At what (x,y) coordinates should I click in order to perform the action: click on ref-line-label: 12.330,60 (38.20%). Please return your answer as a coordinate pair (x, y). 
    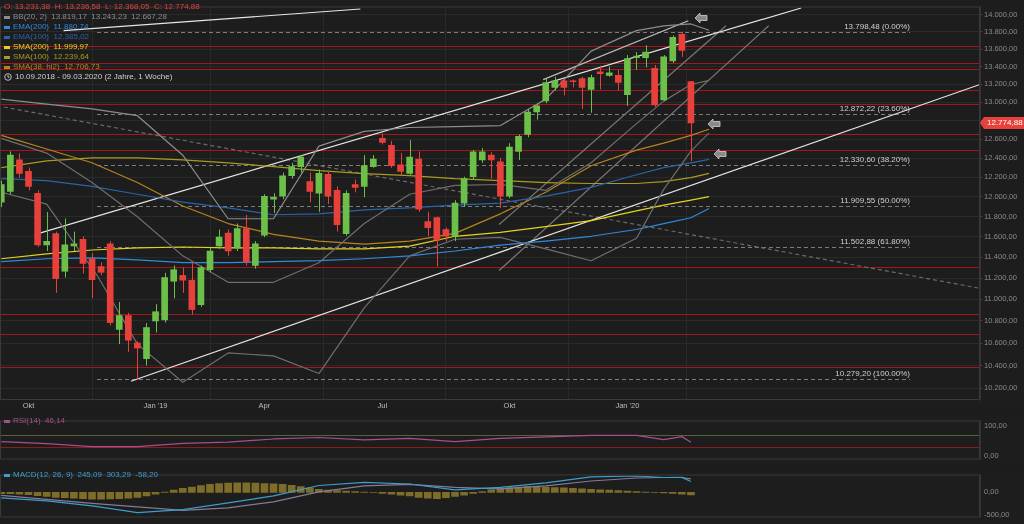
    Looking at the image, I should click on (875, 159).